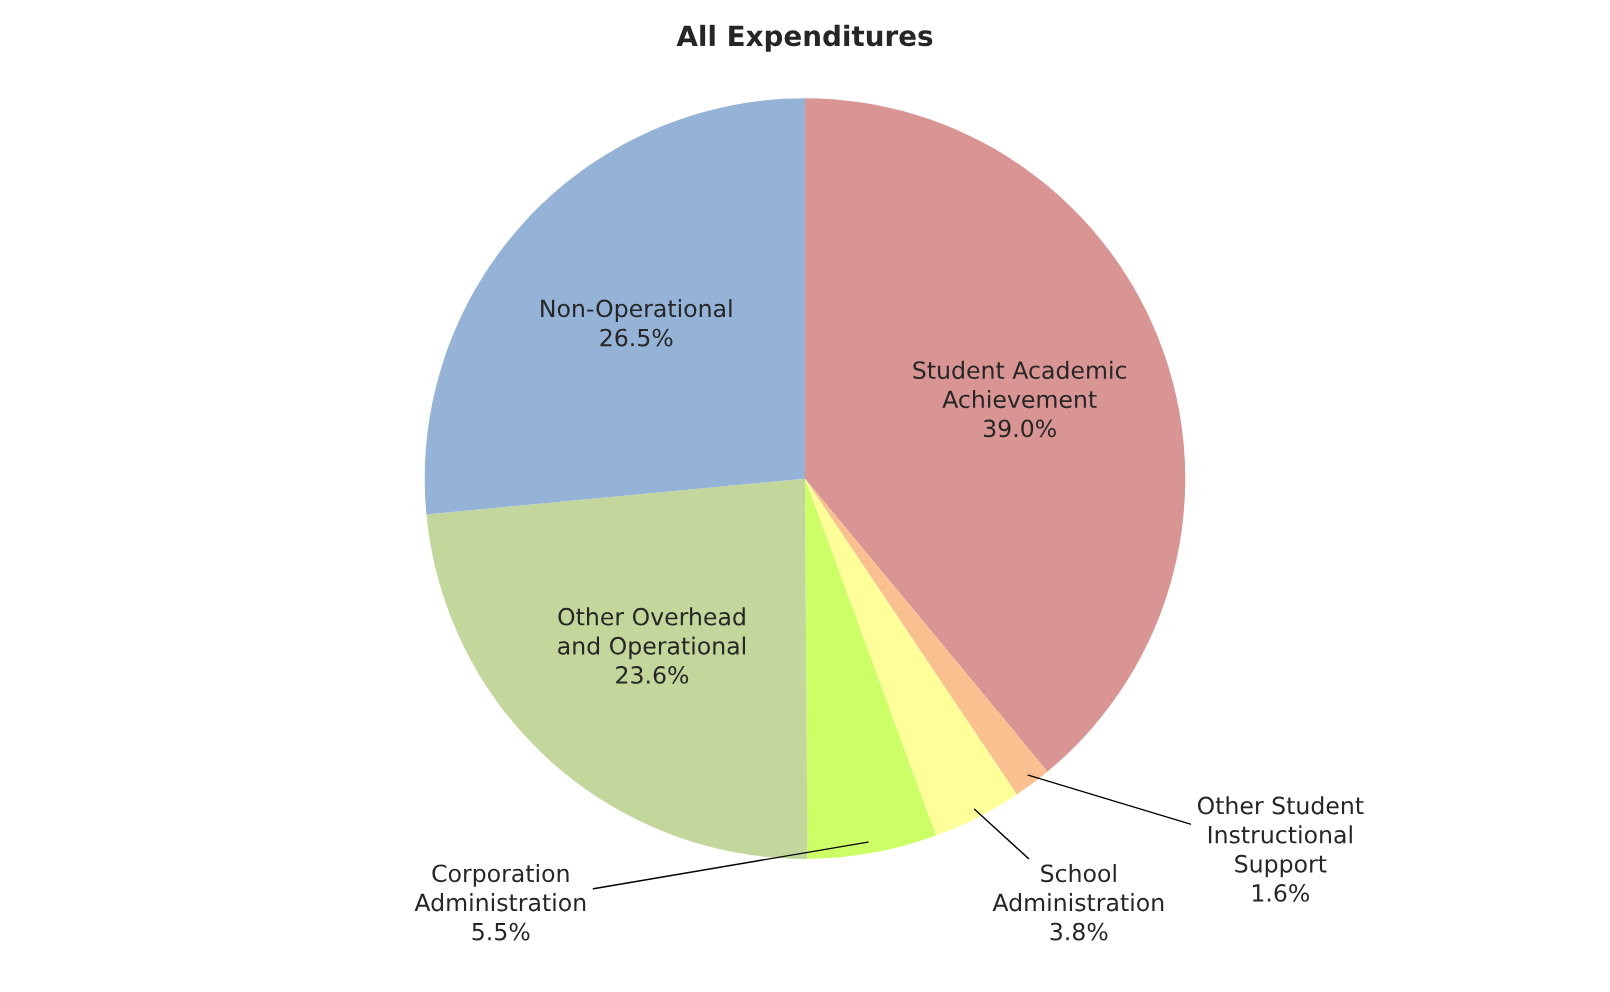  Describe the element at coordinates (651, 633) in the screenshot. I see `slice-label: Other Overhead and Operational` at that location.